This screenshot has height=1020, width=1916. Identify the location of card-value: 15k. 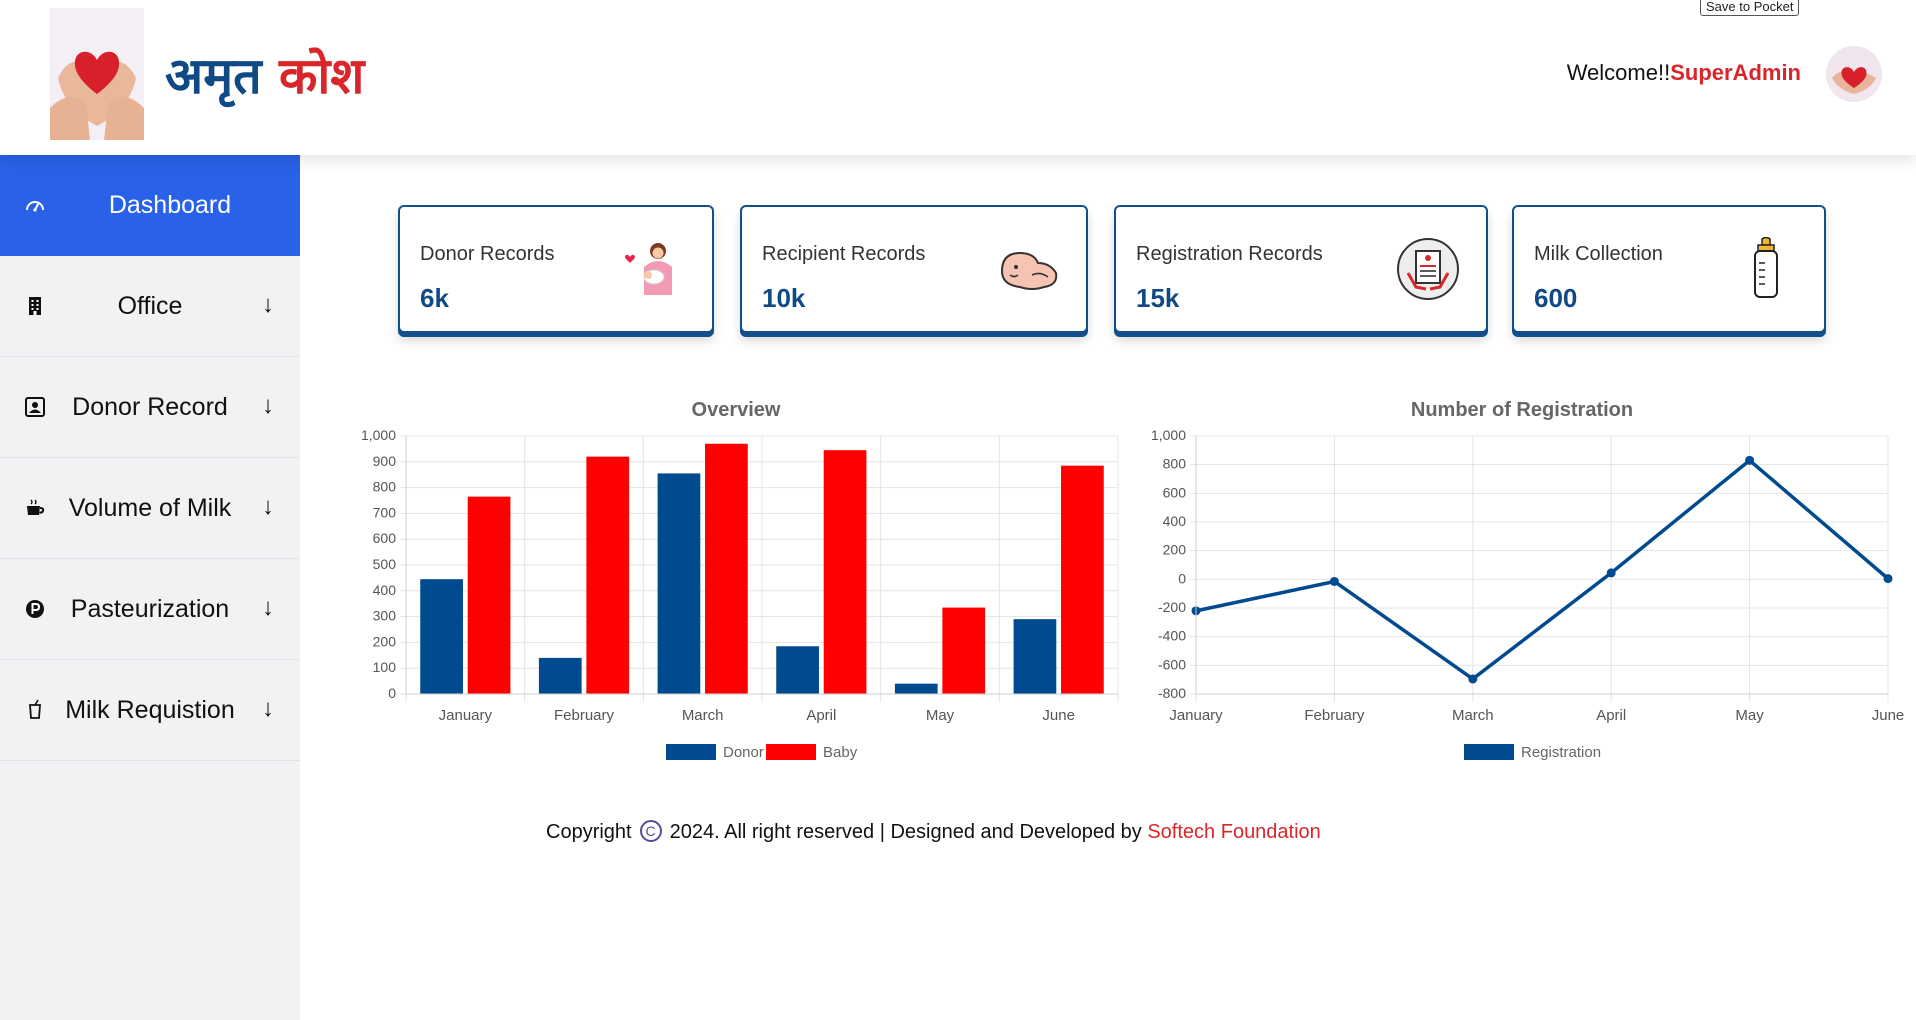
(1158, 298).